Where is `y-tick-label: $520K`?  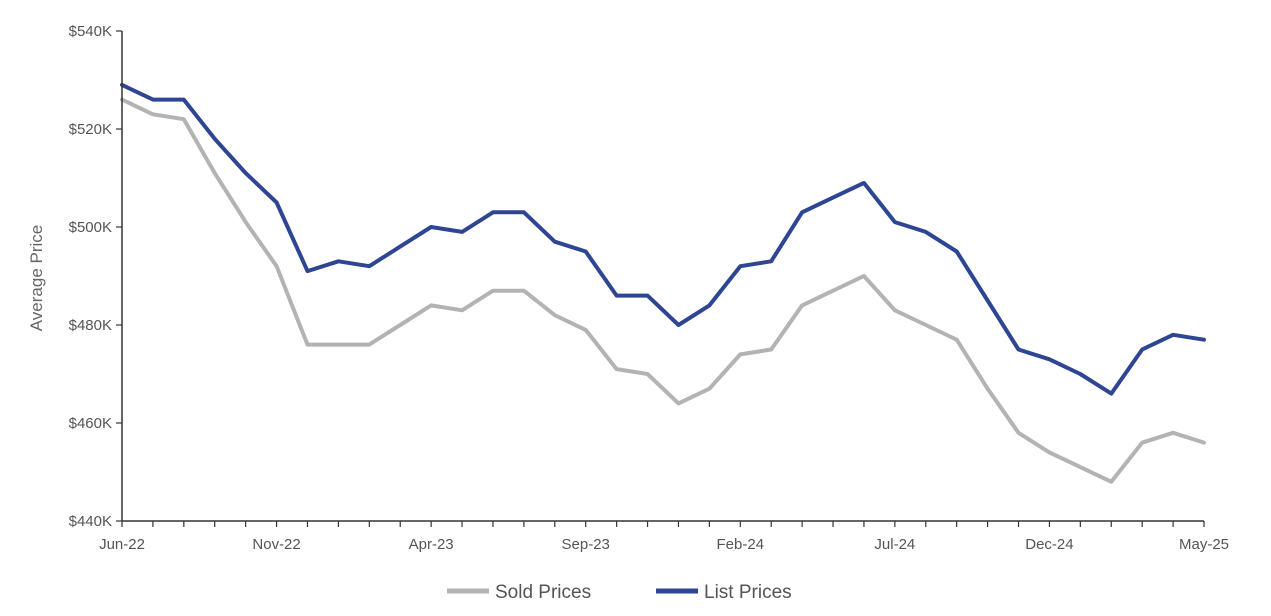 y-tick-label: $520K is located at coordinates (90, 129).